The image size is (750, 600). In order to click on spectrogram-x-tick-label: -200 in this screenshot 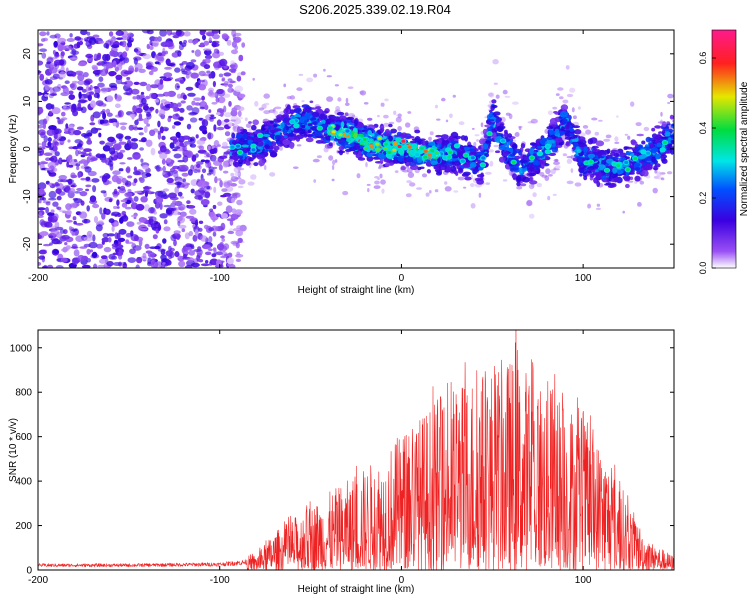, I will do `click(38, 278)`.